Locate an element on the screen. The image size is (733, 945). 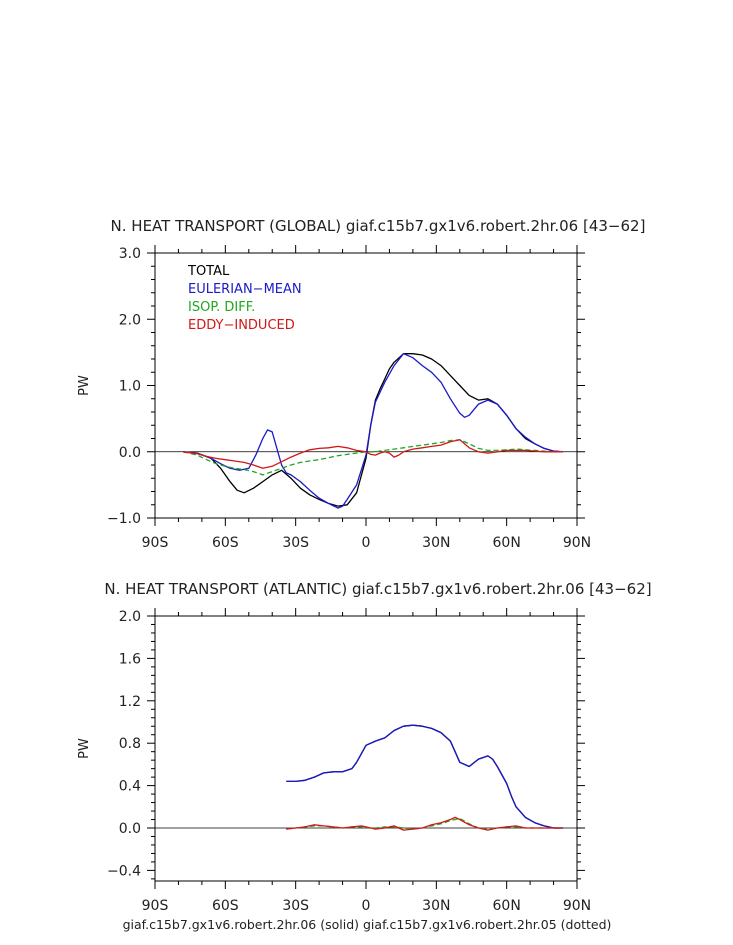
y-tick-label: −0.4 is located at coordinates (124, 871).